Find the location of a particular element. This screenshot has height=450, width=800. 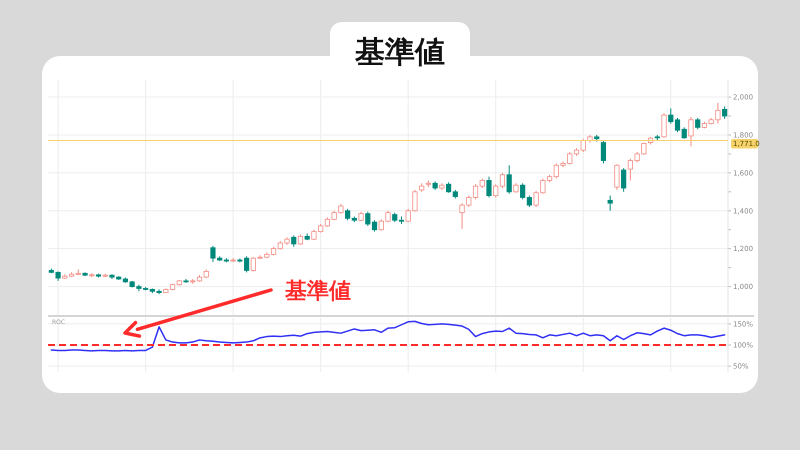

ref-label: 基準値 is located at coordinates (318, 291).